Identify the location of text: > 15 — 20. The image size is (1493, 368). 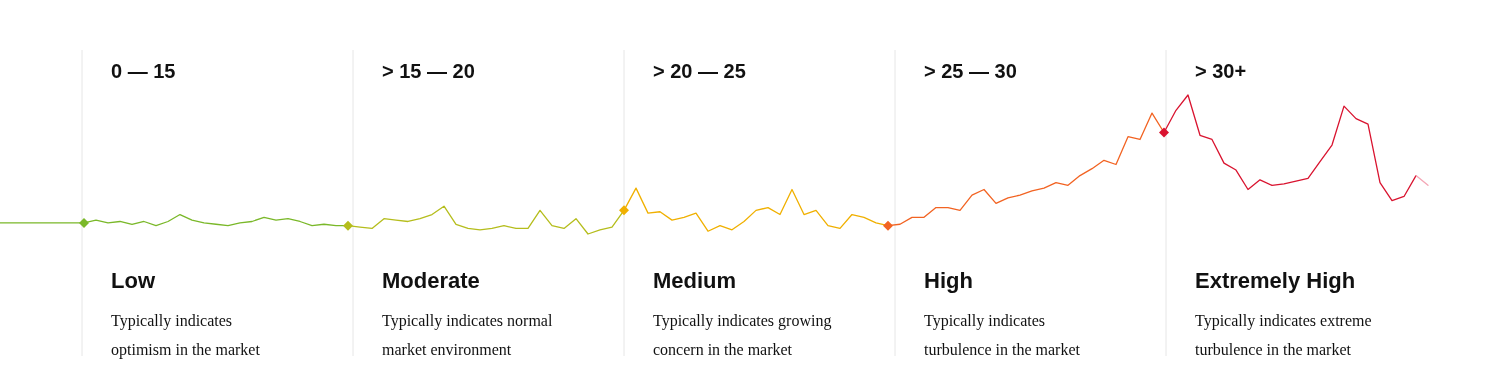
(428, 71).